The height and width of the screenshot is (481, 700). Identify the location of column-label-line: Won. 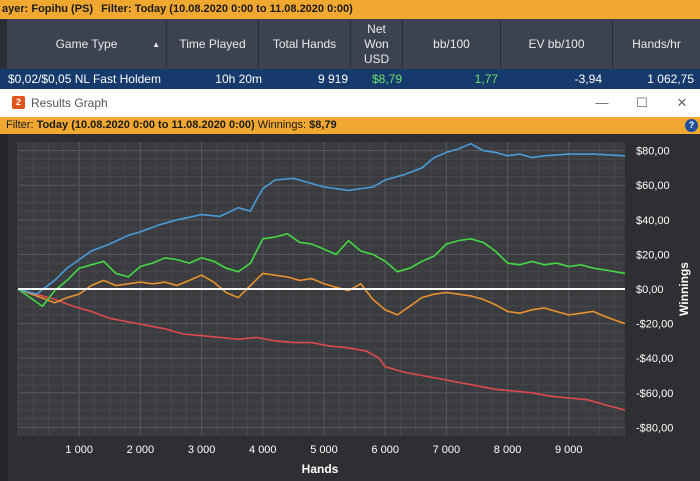
(376, 43).